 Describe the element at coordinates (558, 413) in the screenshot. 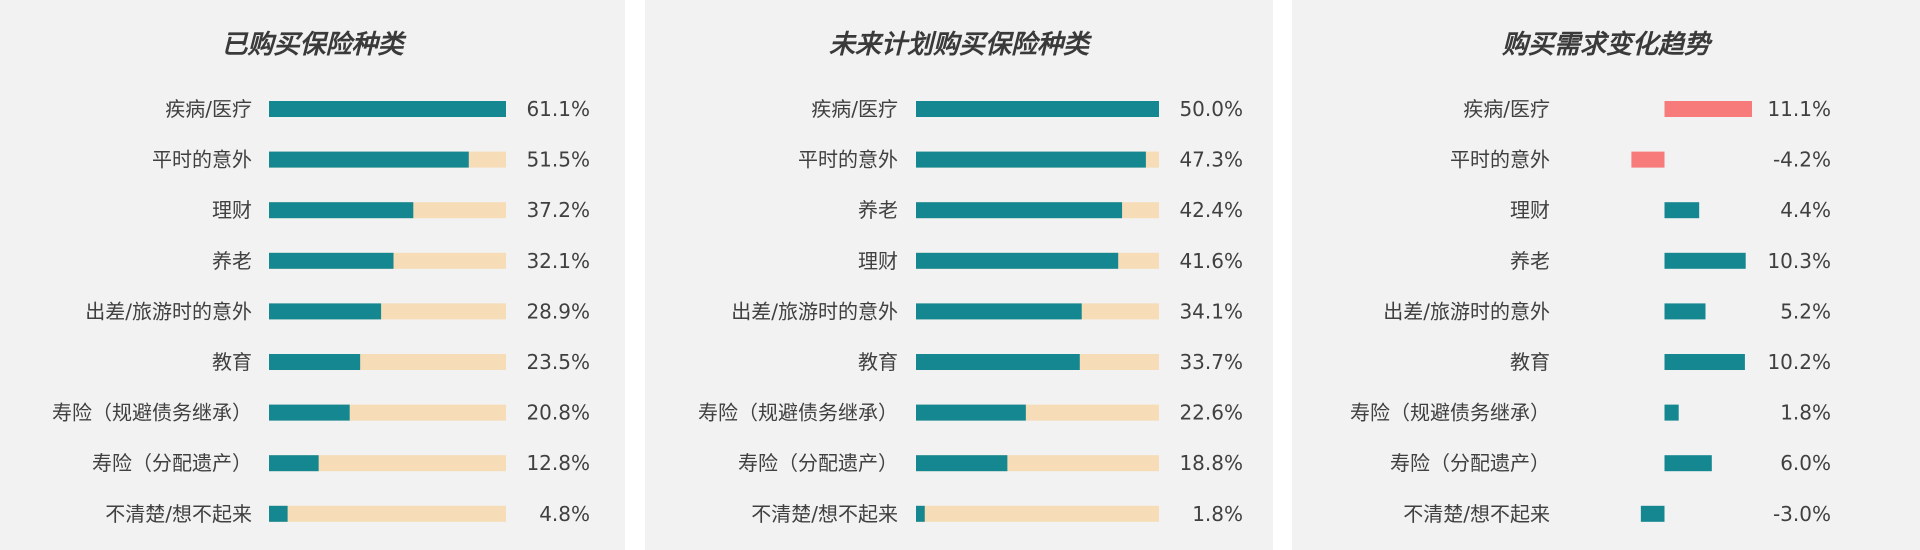

I see `data-label: 20.8%` at that location.